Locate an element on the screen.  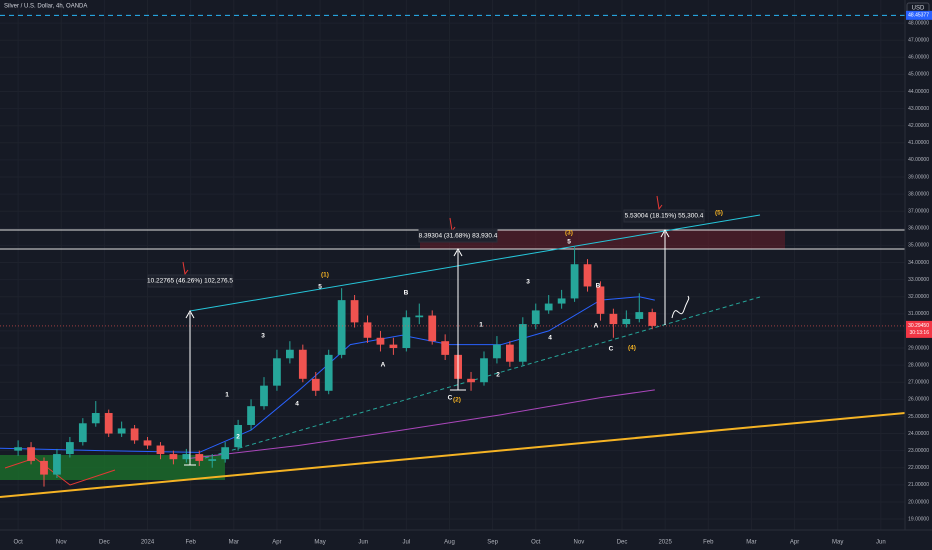
x-tick-label: 2024 is located at coordinates (148, 543).